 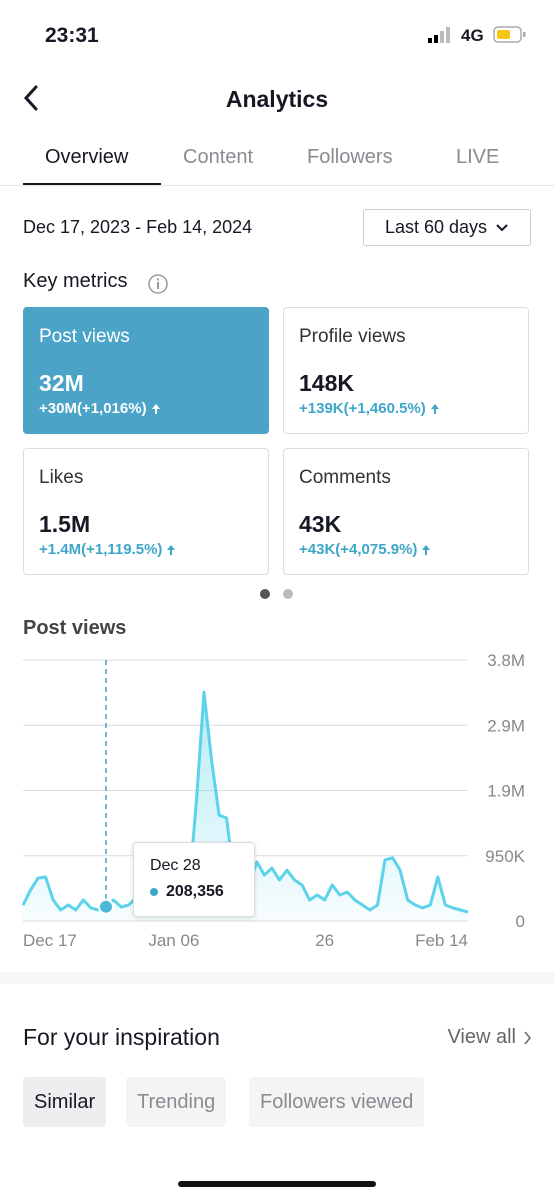 What do you see at coordinates (350, 157) in the screenshot?
I see `tab: Followers` at bounding box center [350, 157].